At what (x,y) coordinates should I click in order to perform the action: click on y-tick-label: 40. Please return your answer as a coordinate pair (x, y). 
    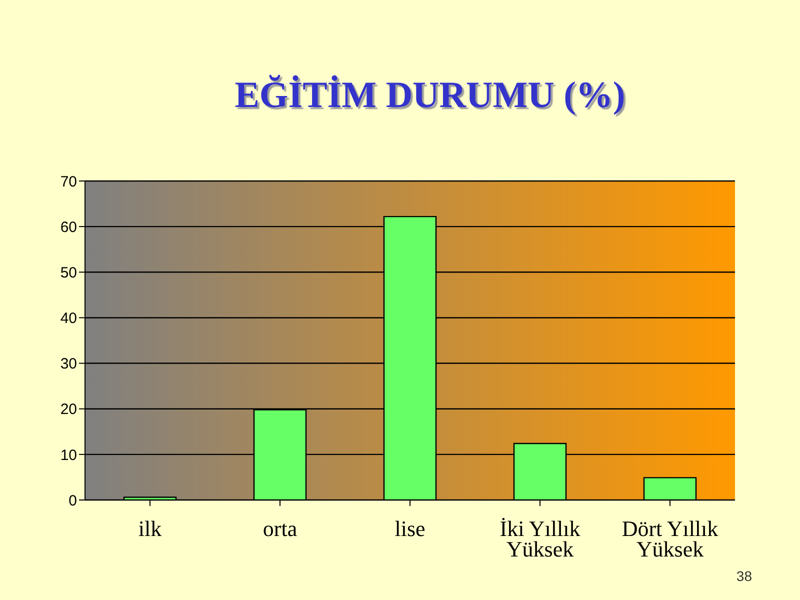
    Looking at the image, I should click on (68, 319).